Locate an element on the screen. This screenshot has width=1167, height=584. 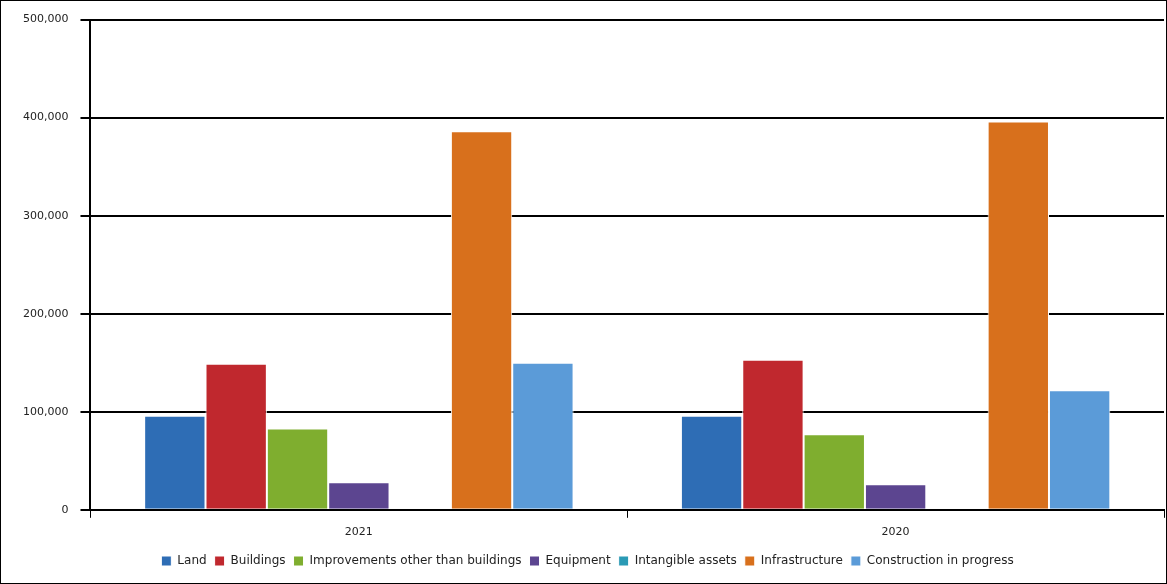
y-tick-label: 300,000 is located at coordinates (45, 215).